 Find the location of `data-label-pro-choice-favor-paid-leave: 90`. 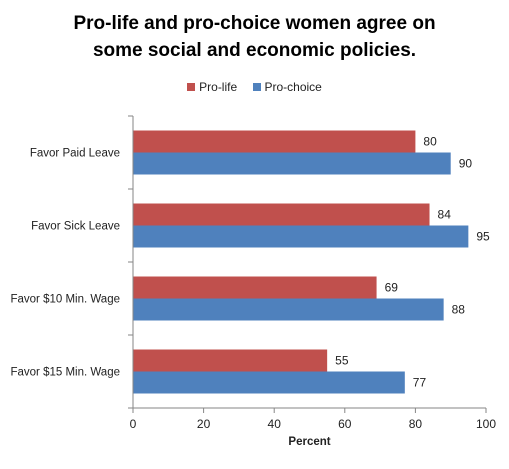

data-label-pro-choice-favor-paid-leave: 90 is located at coordinates (466, 164).